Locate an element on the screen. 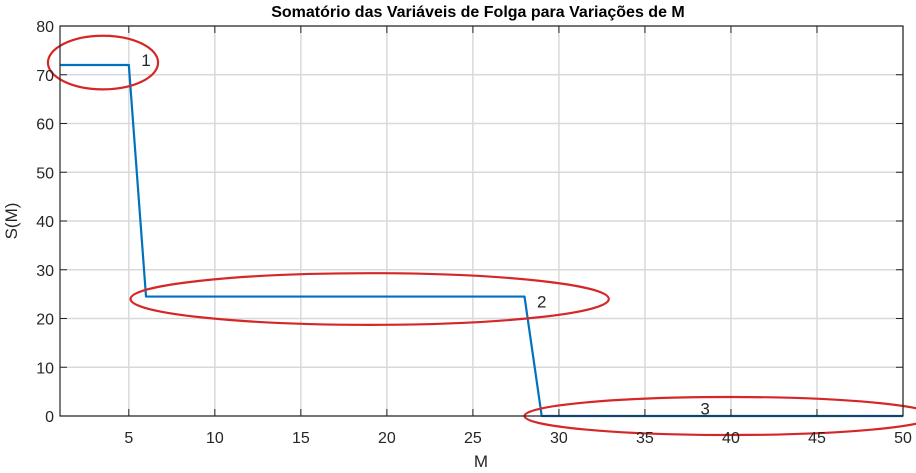 Image resolution: width=916 pixels, height=473 pixels. annotation-label-3: 3 is located at coordinates (704, 409).